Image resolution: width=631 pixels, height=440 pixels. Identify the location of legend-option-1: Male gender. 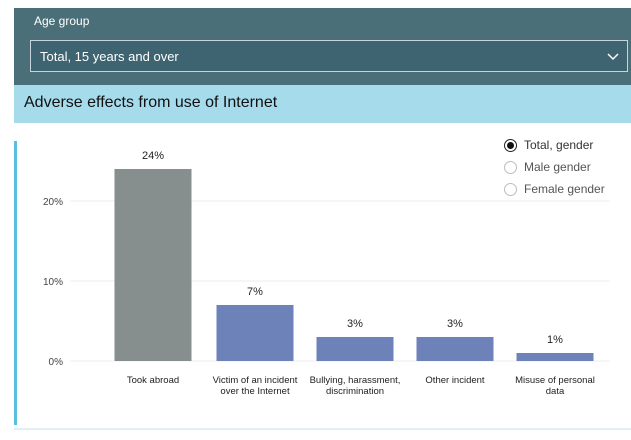
(567, 167).